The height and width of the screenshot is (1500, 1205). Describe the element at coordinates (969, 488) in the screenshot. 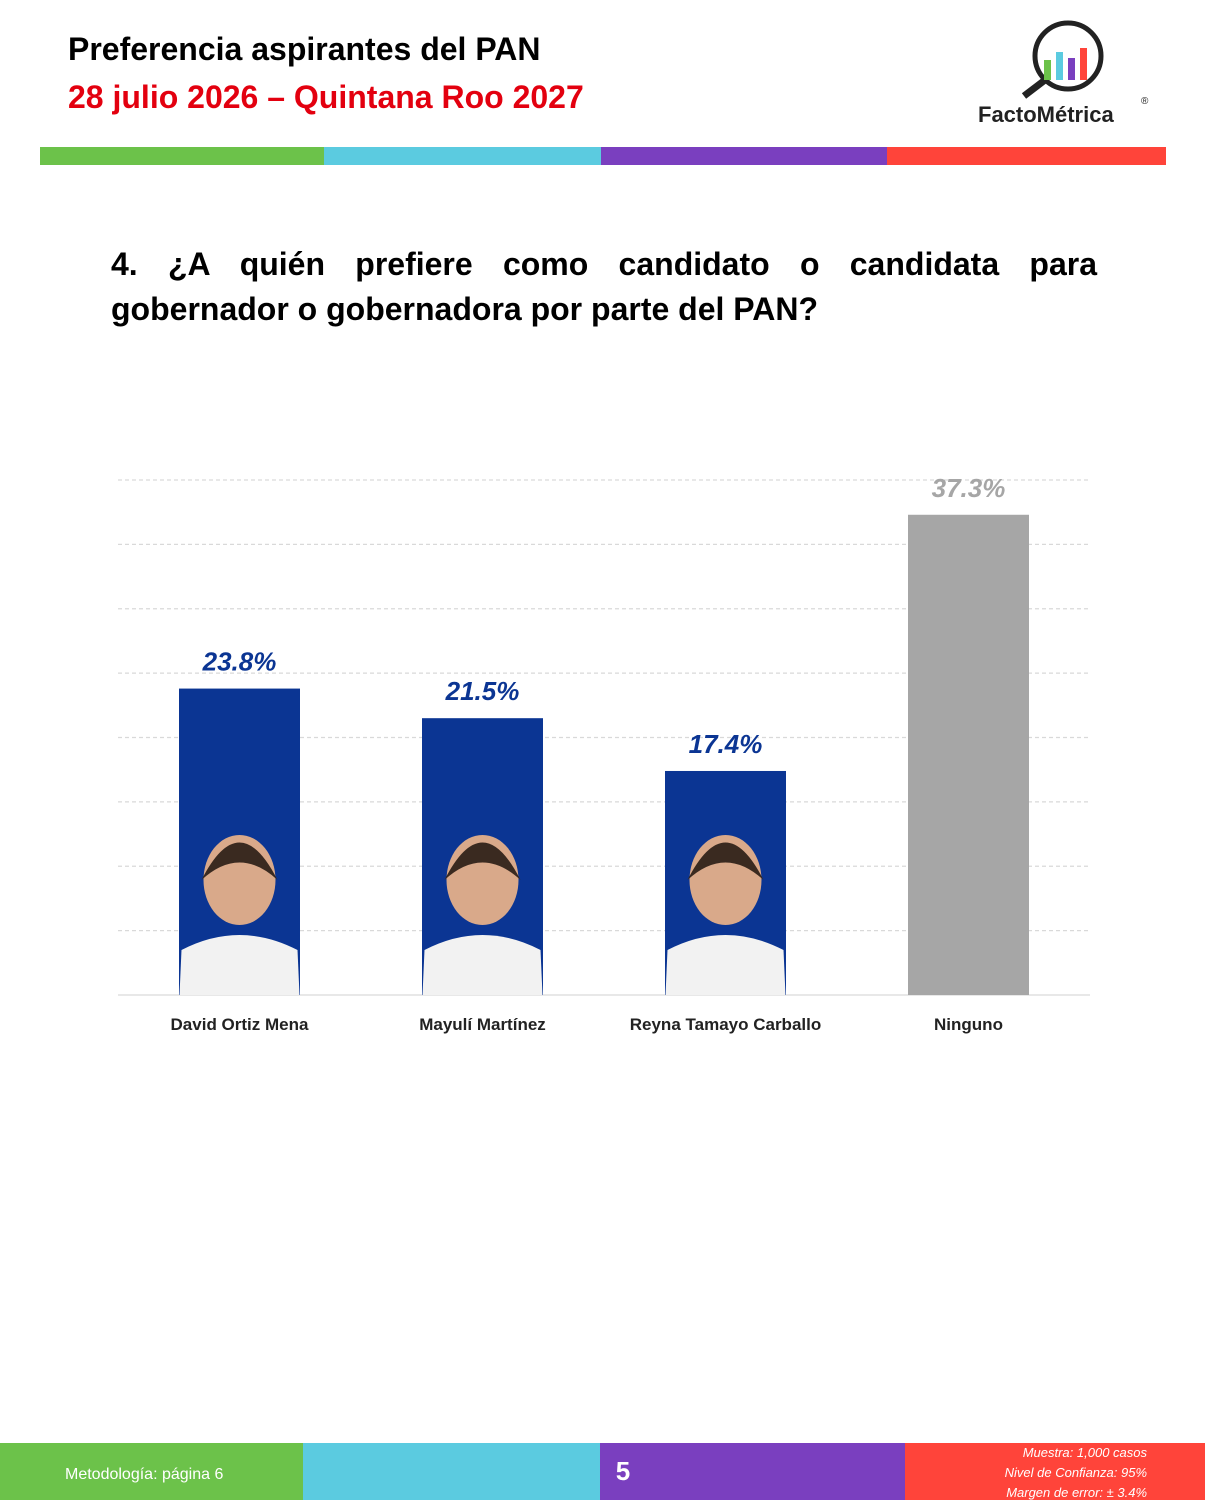

I see `value-label: 37.3%` at that location.